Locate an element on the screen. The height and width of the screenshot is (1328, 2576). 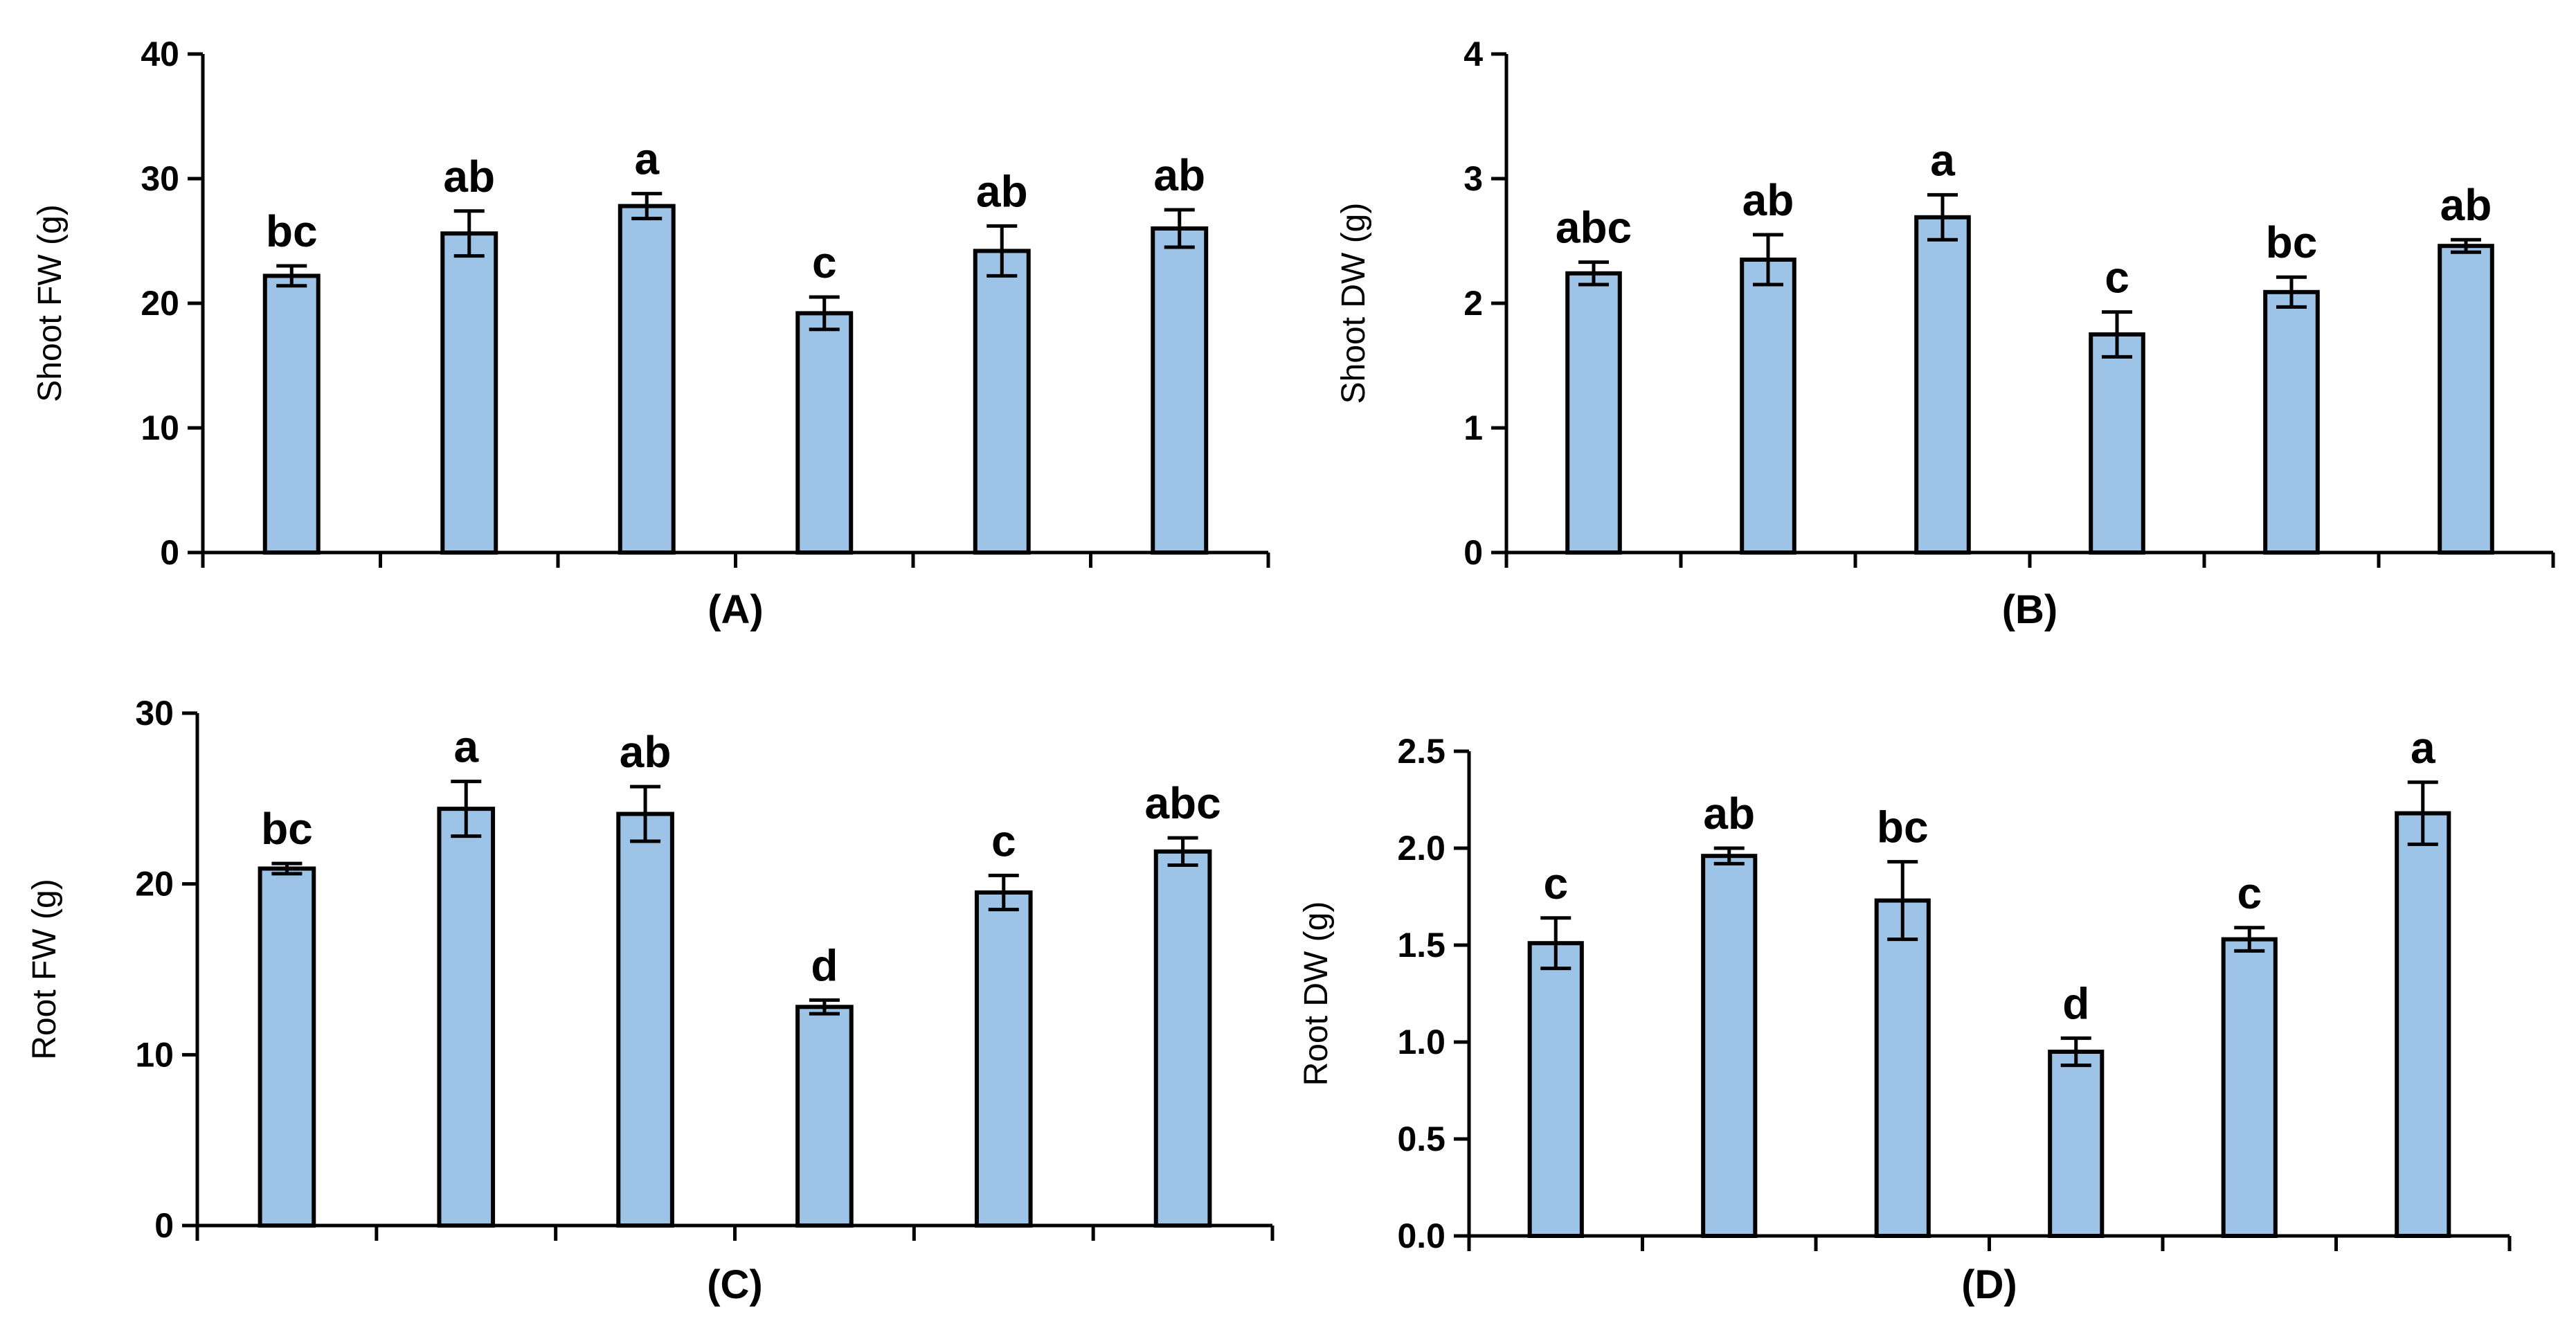
y-axis-title: Shoot FW (g) is located at coordinates (50, 303).